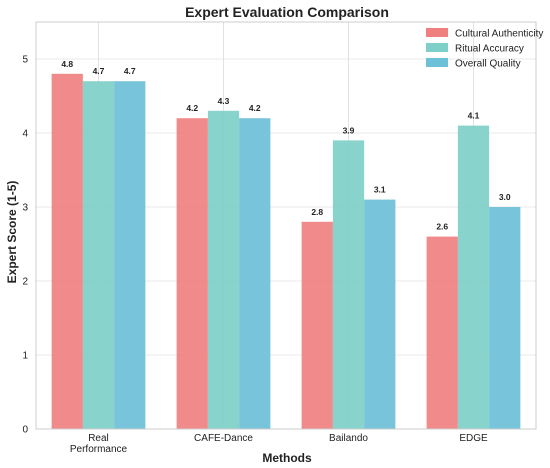 The image size is (550, 468). Describe the element at coordinates (499, 34) in the screenshot. I see `legend-label: Cultural Authenticity` at that location.